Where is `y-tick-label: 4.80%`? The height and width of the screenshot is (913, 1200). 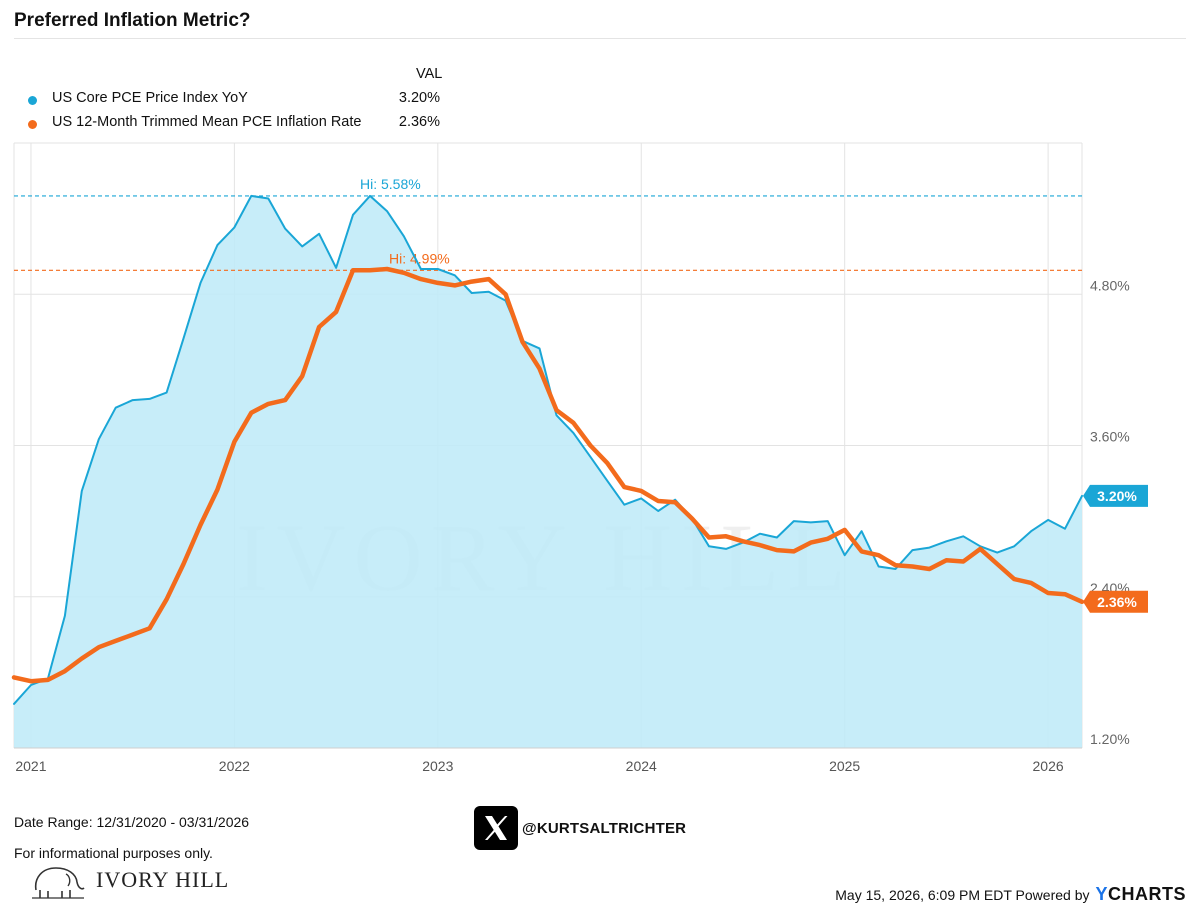 y-tick-label: 4.80% is located at coordinates (1110, 285).